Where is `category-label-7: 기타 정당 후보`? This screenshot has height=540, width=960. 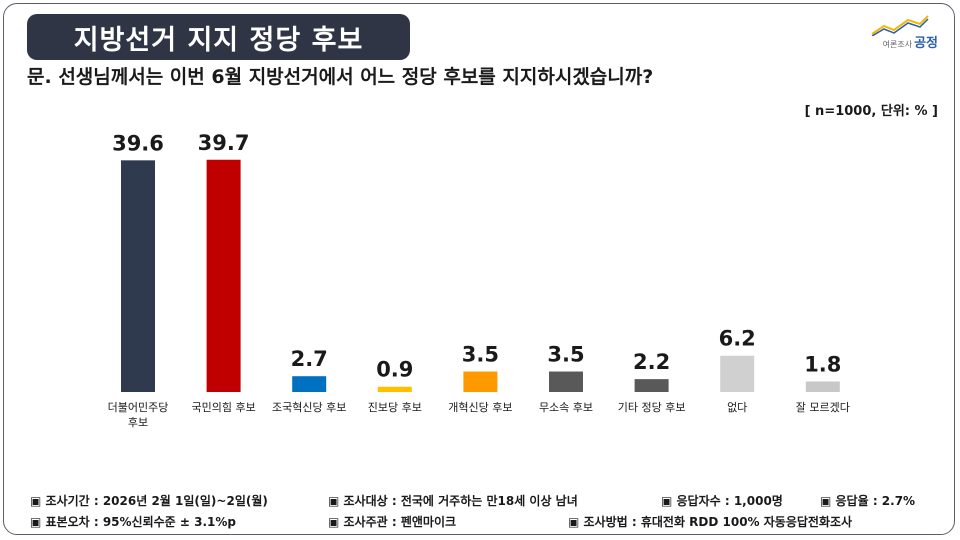
category-label-7: 기타 정당 후보 is located at coordinates (652, 407).